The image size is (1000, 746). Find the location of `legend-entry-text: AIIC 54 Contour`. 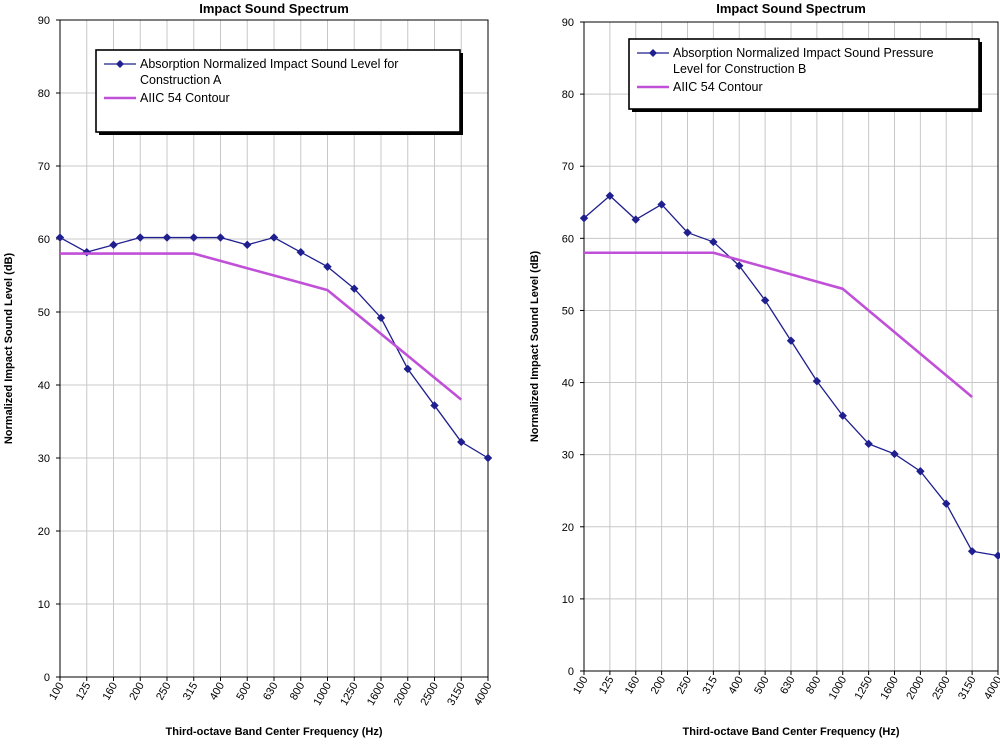

legend-entry-text: AIIC 54 Contour is located at coordinates (185, 98).